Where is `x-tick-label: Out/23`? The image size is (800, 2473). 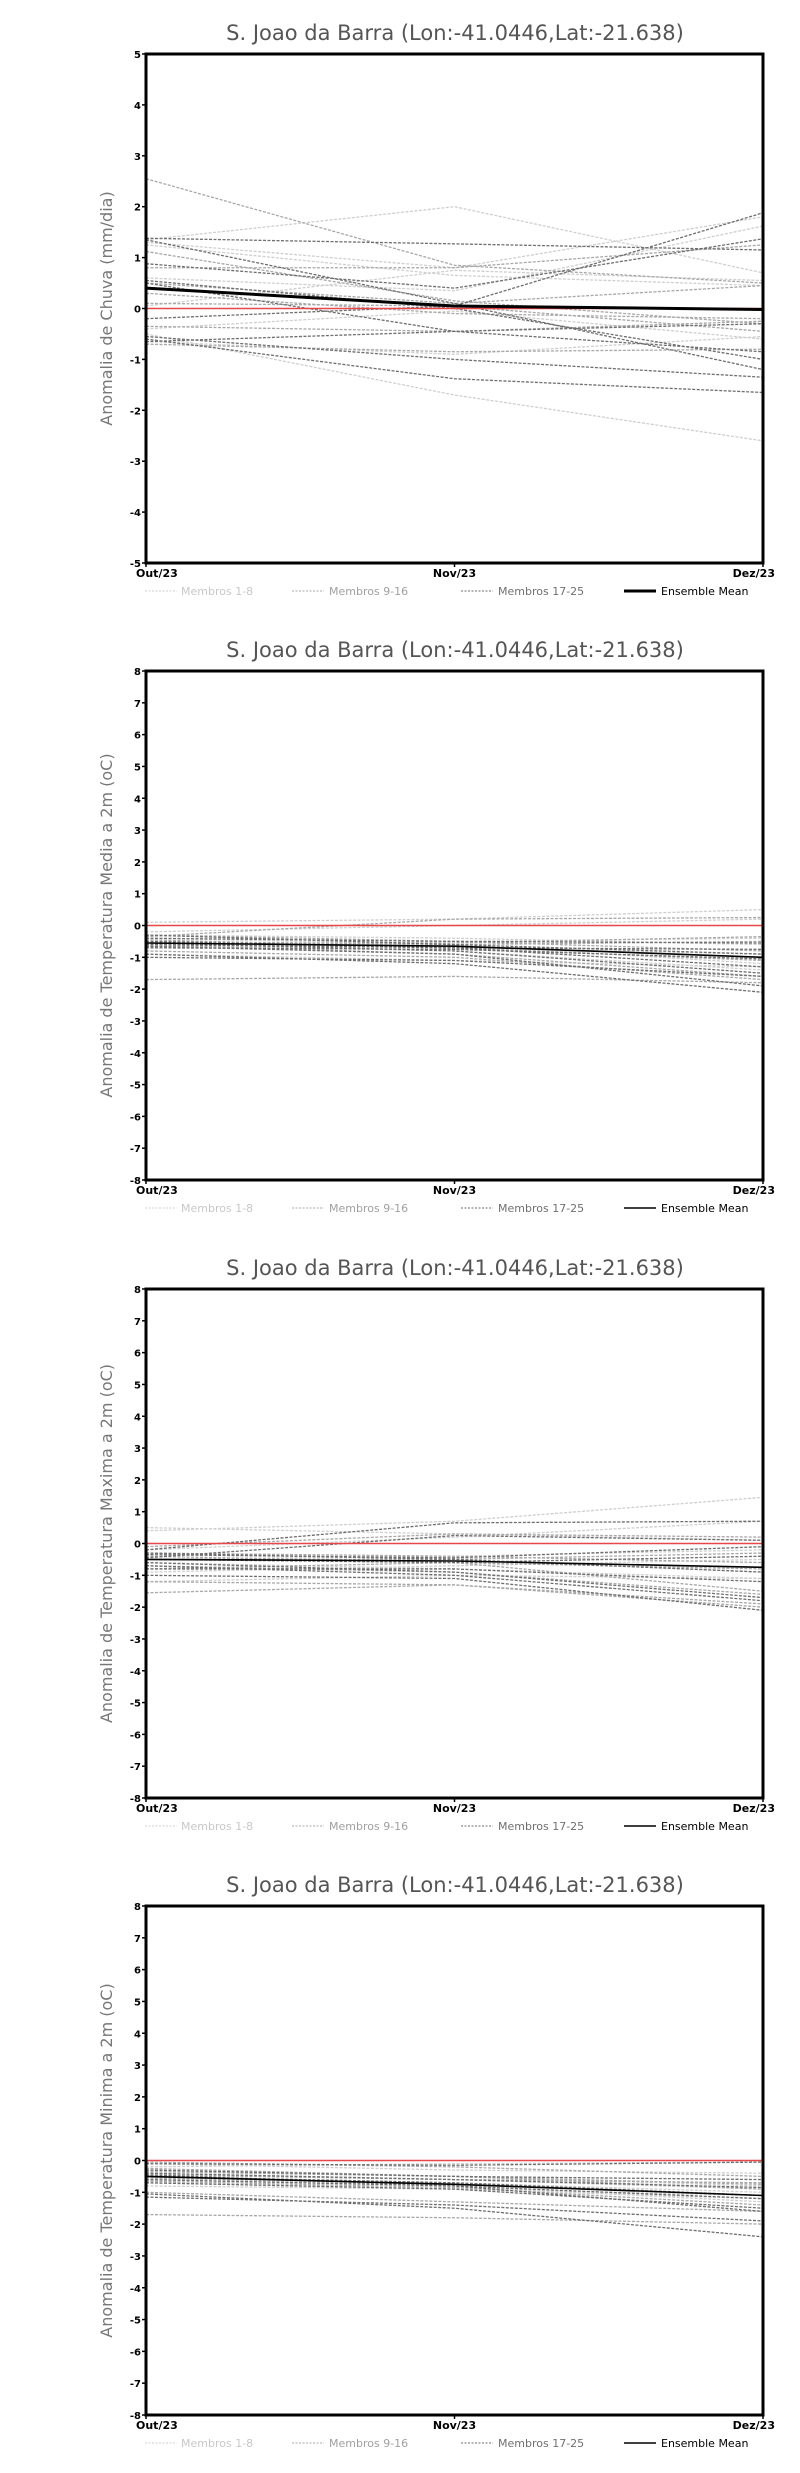
x-tick-label: Out/23 is located at coordinates (157, 1190).